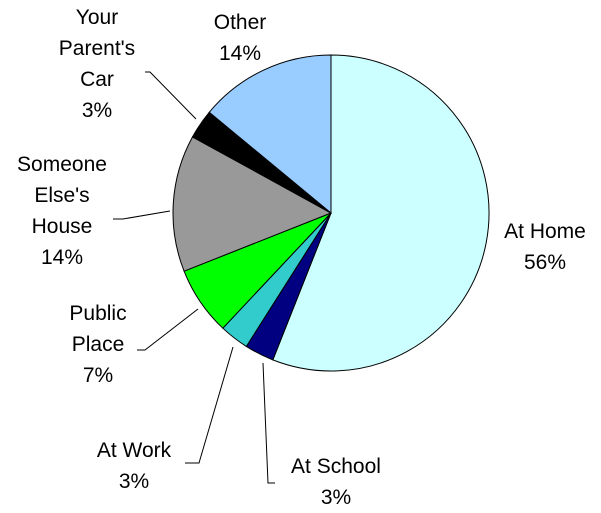  Describe the element at coordinates (134, 466) in the screenshot. I see `slice-label-at-work: At Work 3%` at that location.